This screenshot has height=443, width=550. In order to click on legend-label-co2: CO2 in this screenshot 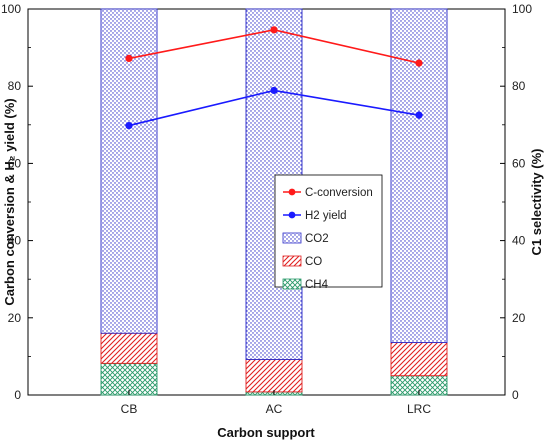, I will do `click(317, 239)`.